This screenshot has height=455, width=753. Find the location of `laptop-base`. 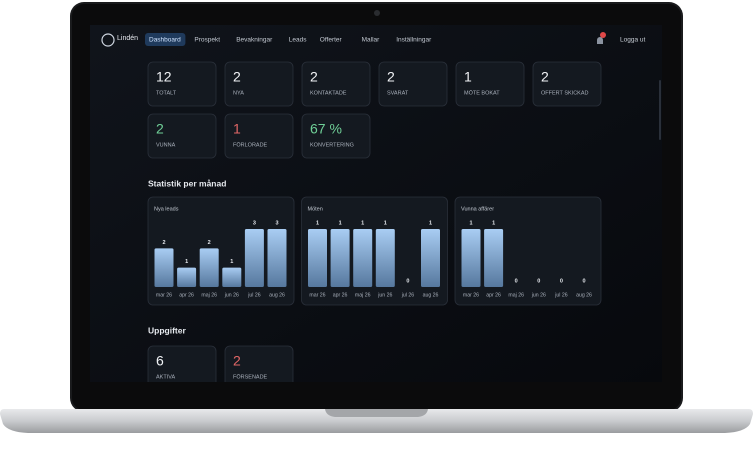

laptop-base is located at coordinates (376, 421).